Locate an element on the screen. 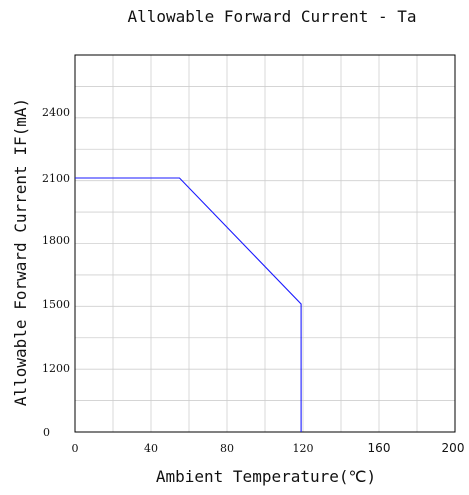 The image size is (469, 495). y-tick-label: 1500 is located at coordinates (56, 304).